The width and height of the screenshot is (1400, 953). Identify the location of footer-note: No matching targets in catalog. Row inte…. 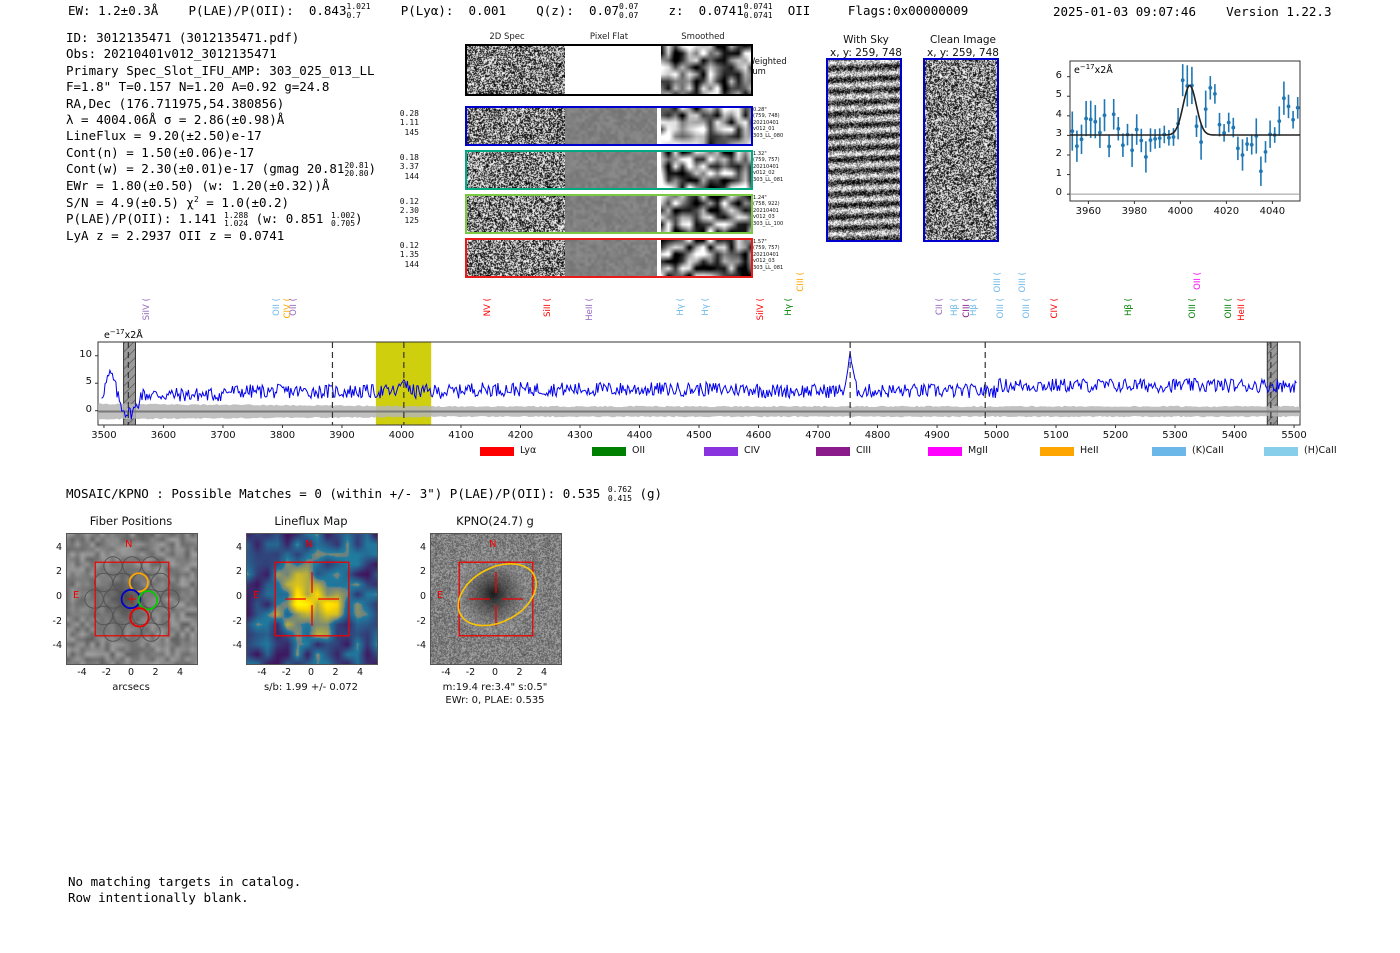
(184, 890).